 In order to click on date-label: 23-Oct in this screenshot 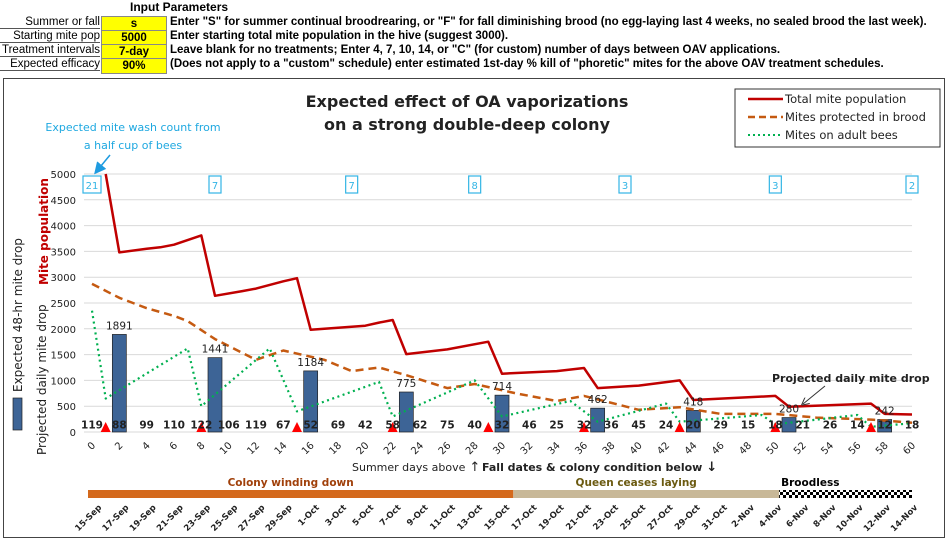, I will do `click(605, 517)`.